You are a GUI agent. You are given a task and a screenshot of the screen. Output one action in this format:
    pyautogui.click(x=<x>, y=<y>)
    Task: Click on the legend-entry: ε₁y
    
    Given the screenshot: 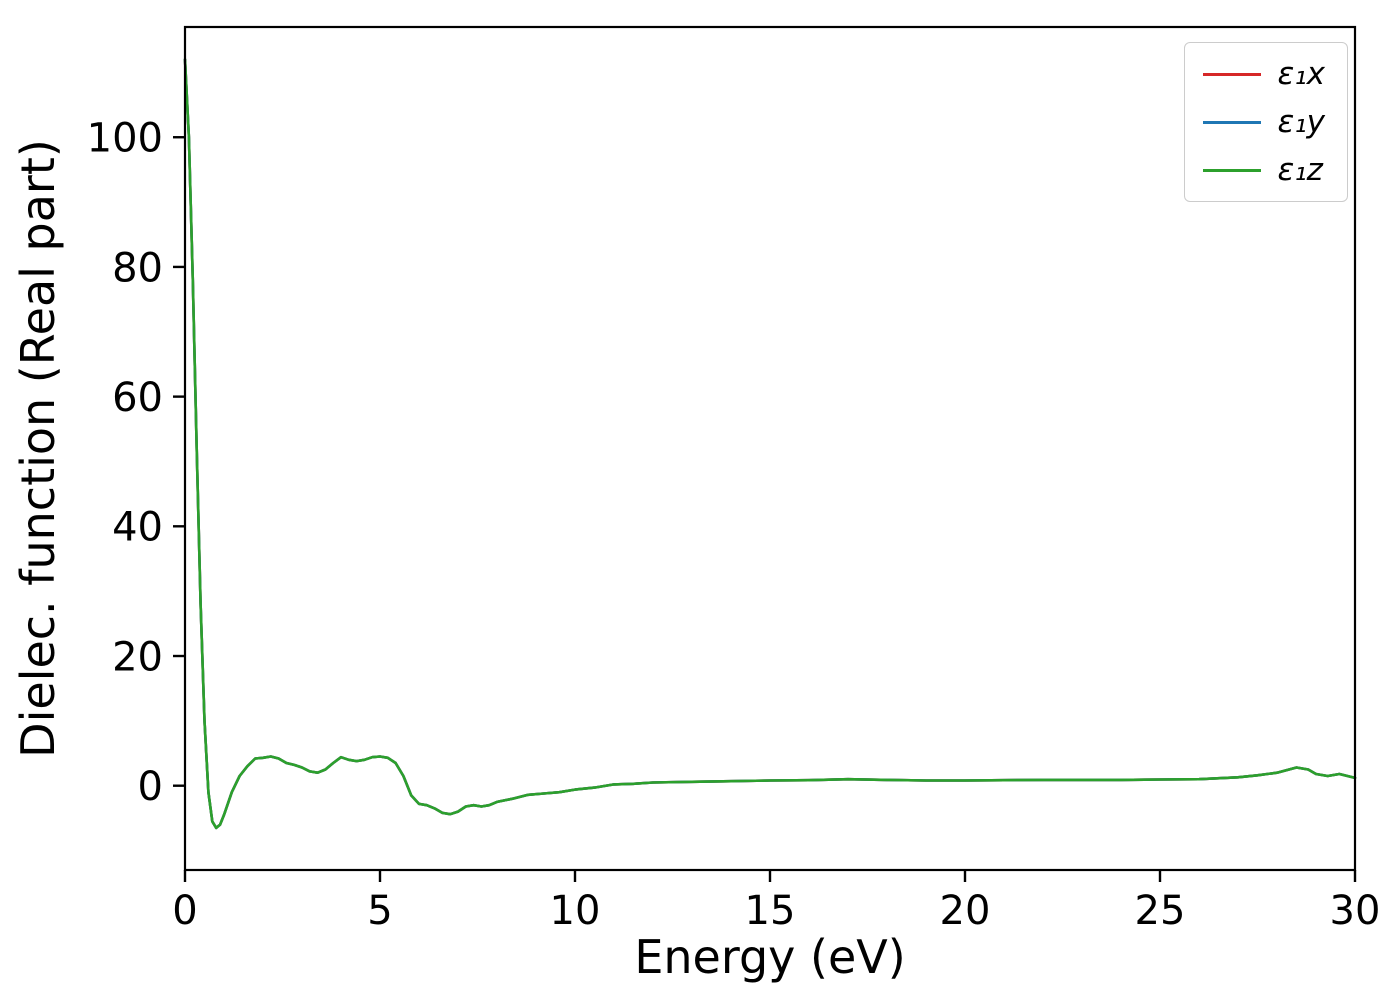 What is the action you would take?
    pyautogui.click(x=1264, y=122)
    